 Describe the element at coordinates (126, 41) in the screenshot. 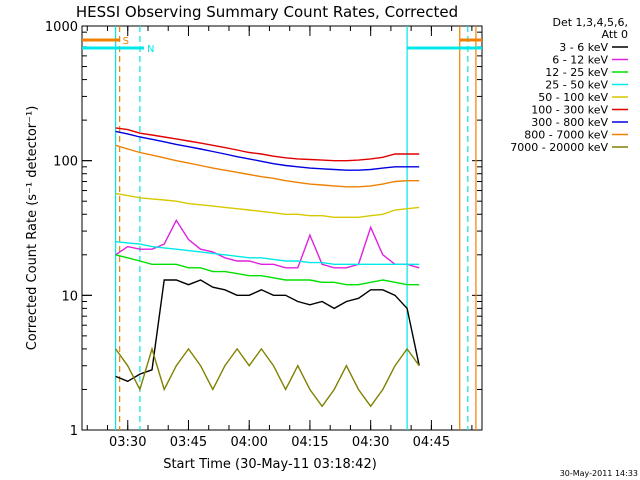

I see `marker-label-s: S` at that location.